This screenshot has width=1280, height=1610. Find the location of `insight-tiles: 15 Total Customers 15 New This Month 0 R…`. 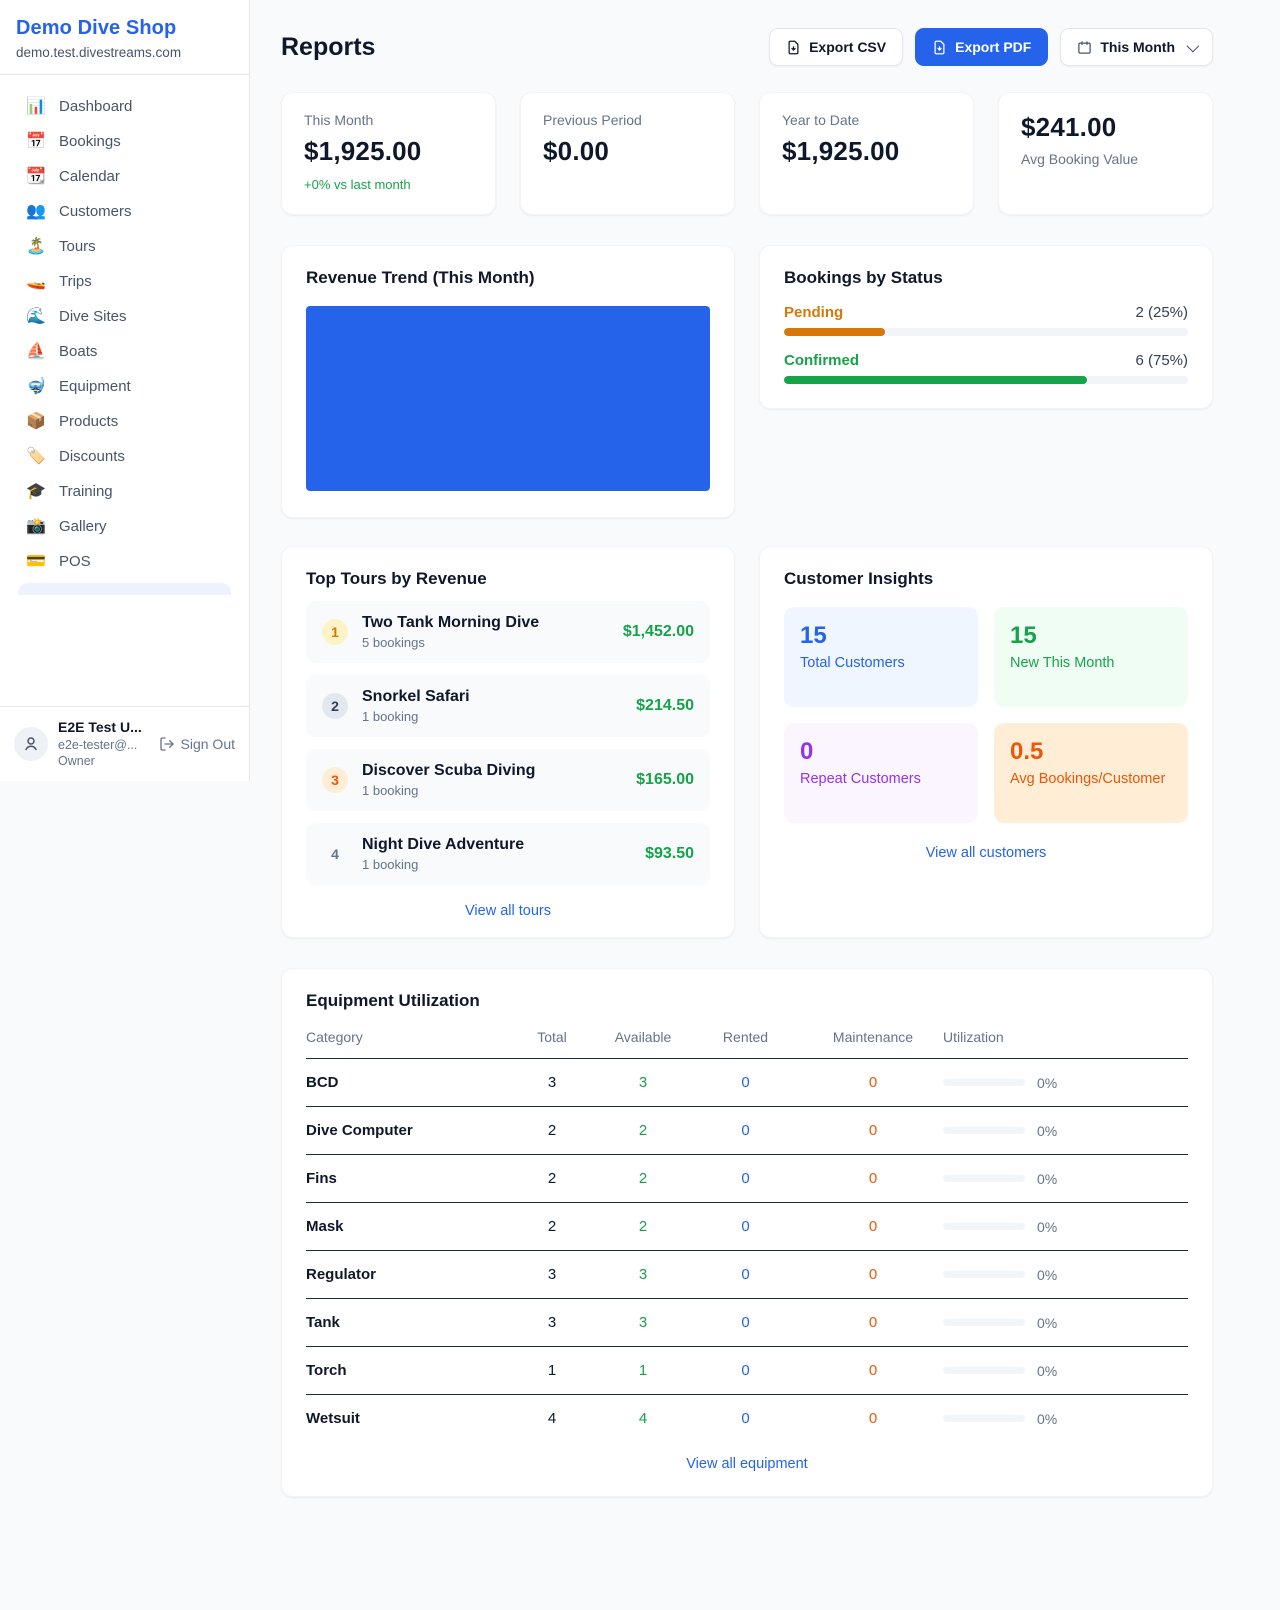

insight-tiles: 15 Total Customers 15 New This Month 0 R… is located at coordinates (986, 715).